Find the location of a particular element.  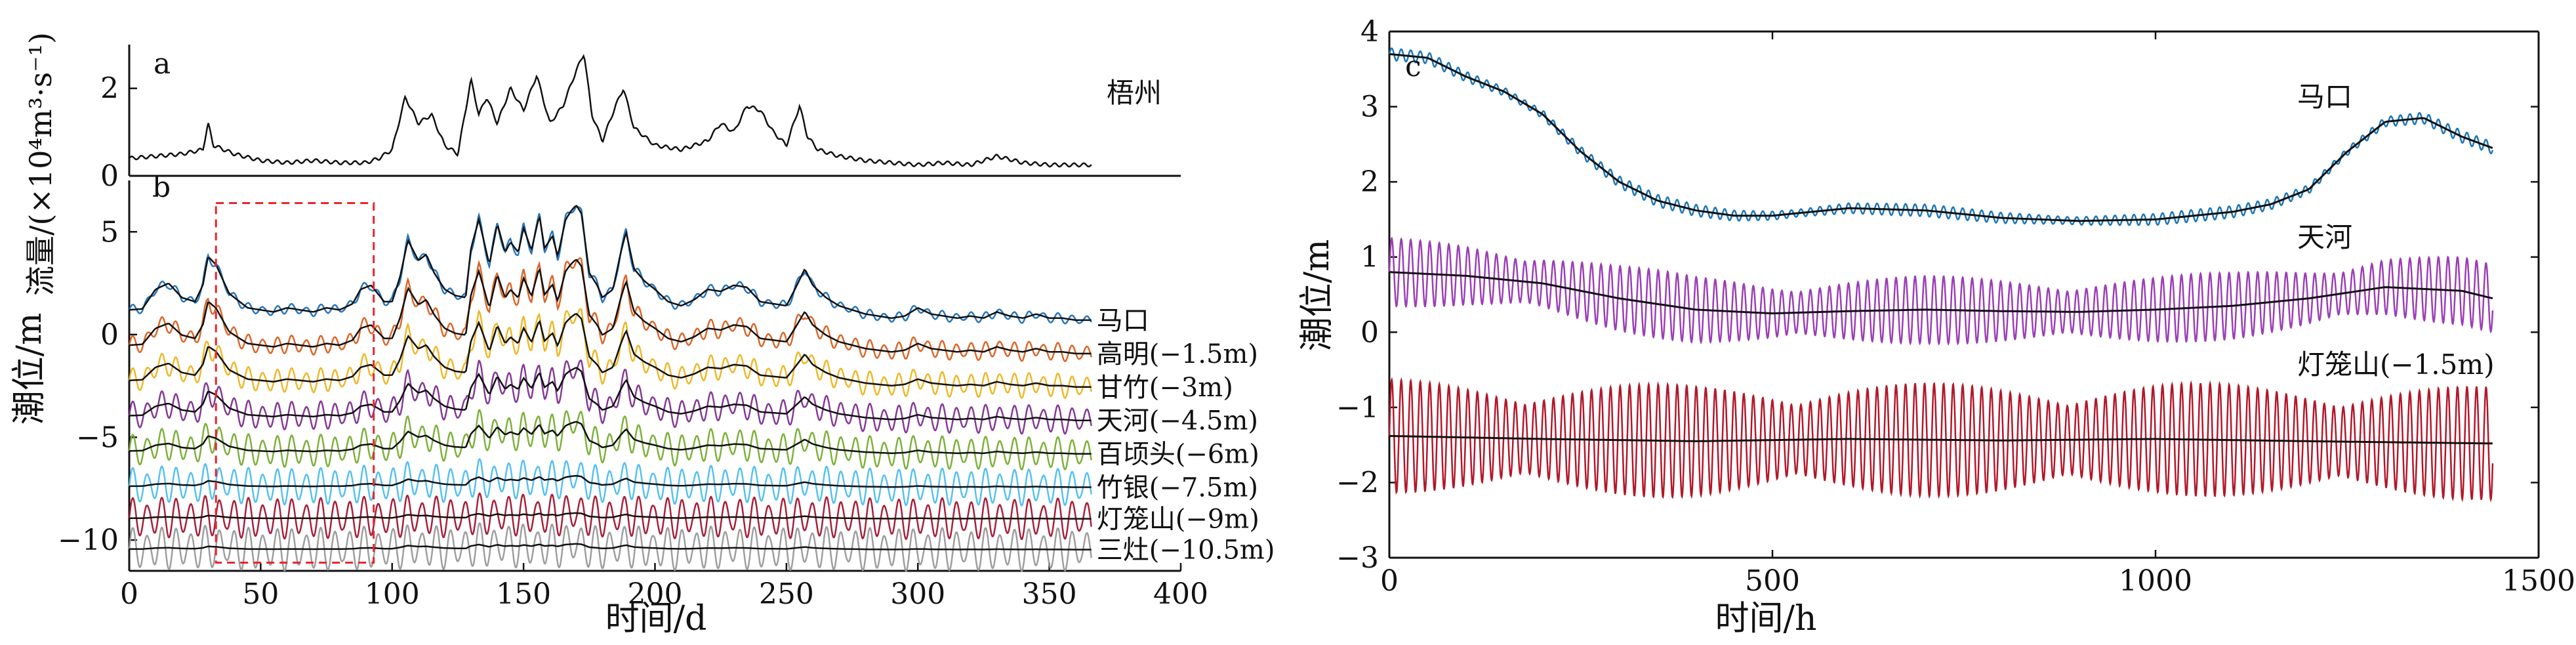

series-line-wuzhou is located at coordinates (610, 111).